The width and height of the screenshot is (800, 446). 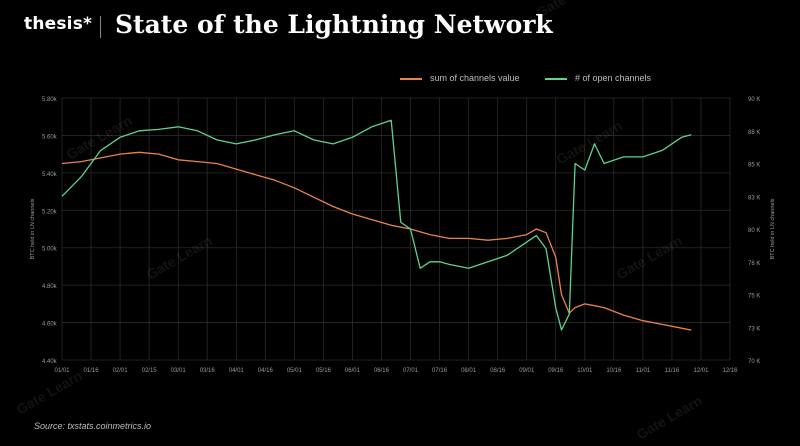 What do you see at coordinates (440, 371) in the screenshot?
I see `x-tick-label: 07/16` at bounding box center [440, 371].